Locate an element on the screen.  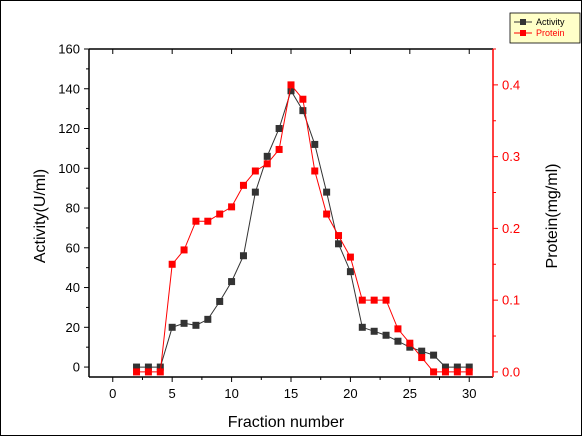
y-left-tick-label: 60 is located at coordinates (73, 247).